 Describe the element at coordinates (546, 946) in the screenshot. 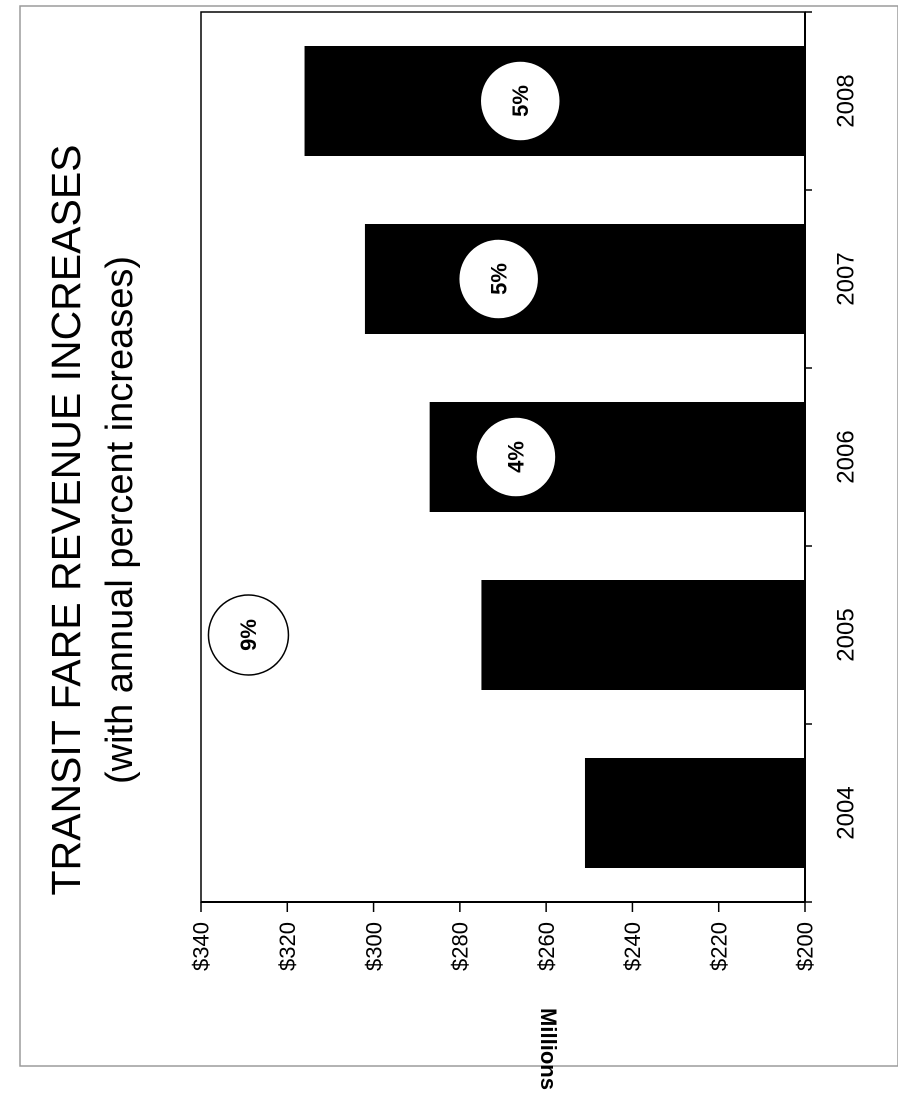

I see `y-tick-label: $260` at that location.